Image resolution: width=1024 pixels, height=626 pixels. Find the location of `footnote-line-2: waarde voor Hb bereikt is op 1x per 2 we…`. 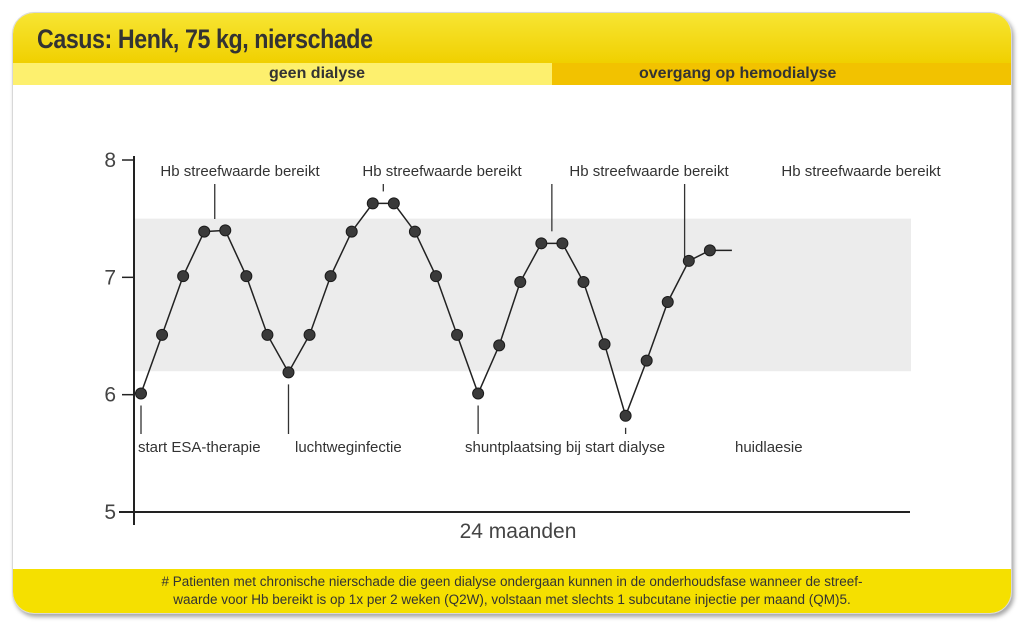

footnote-line-2: waarde voor Hb bereikt is op 1x per 2 we… is located at coordinates (512, 599).